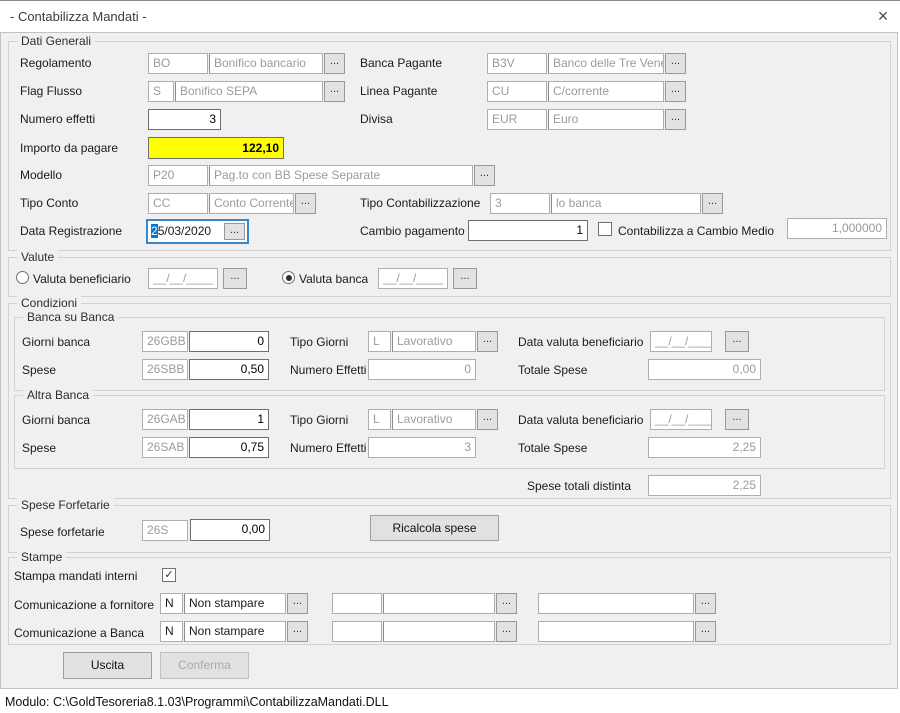 This screenshot has width=900, height=713. Describe the element at coordinates (178, 203) in the screenshot. I see `tipo-conto-code-field: CC` at that location.